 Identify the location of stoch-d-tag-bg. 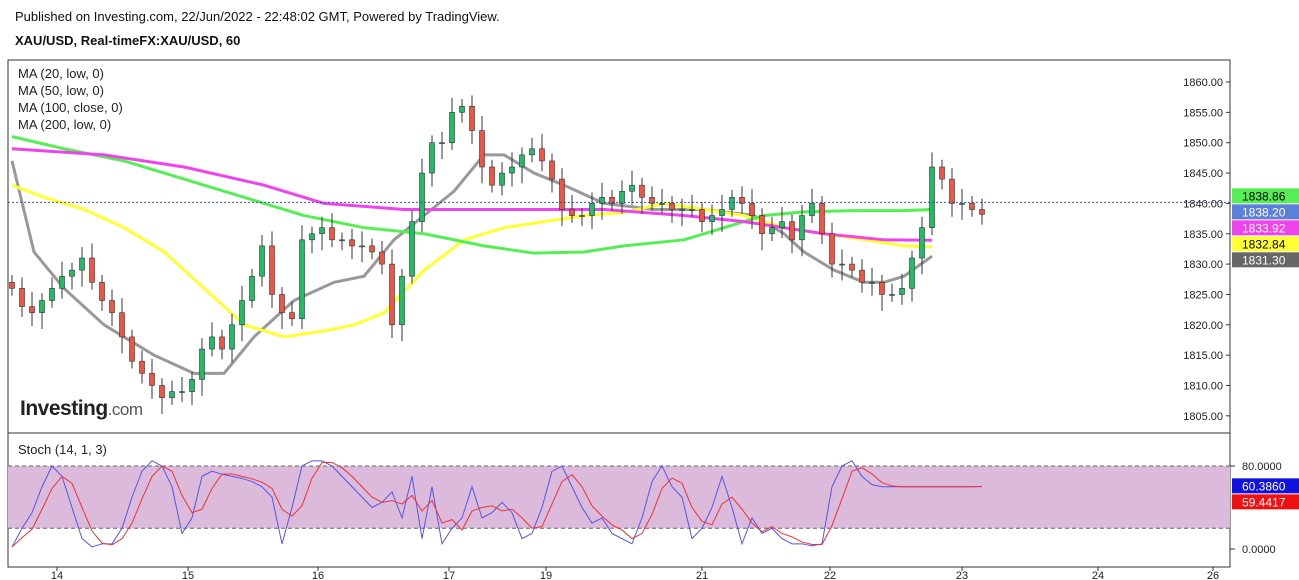
(1265, 502).